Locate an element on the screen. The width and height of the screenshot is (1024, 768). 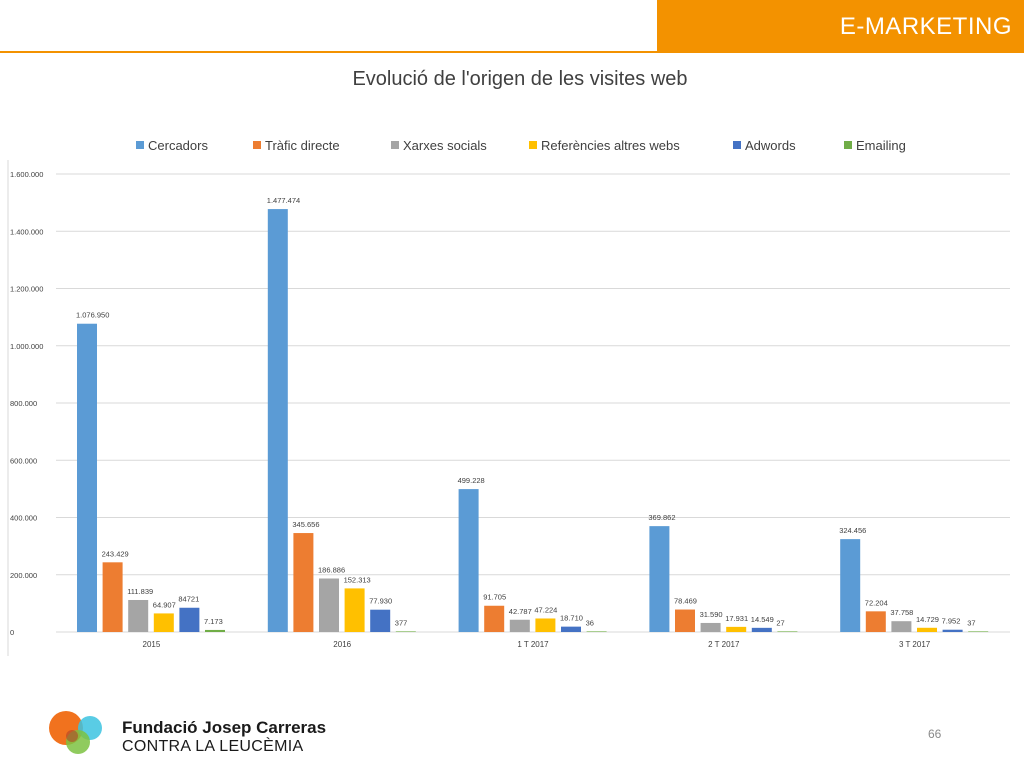
data-label: 36 is located at coordinates (590, 622).